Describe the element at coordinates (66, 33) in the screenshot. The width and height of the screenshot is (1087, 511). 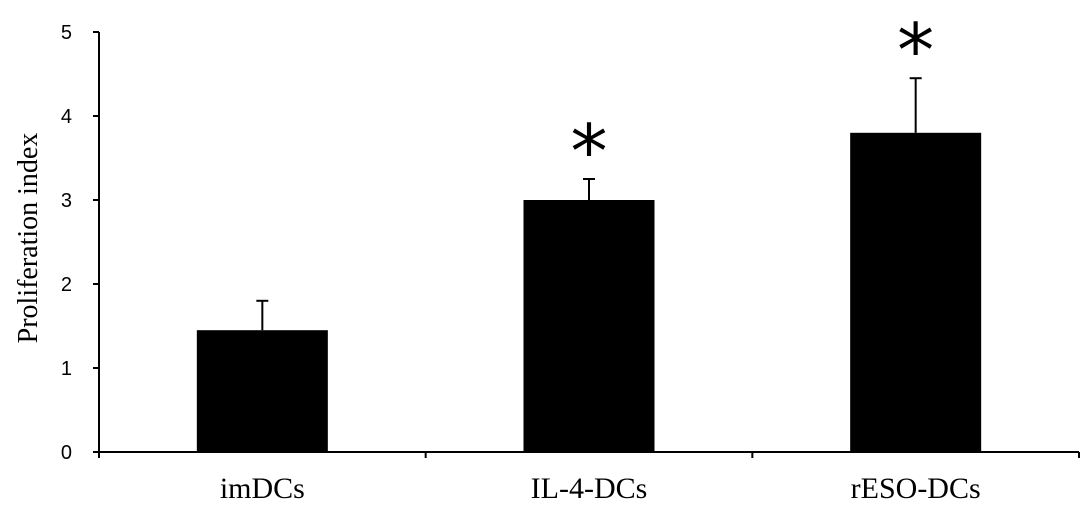
I see `y-tick-label: 5` at that location.